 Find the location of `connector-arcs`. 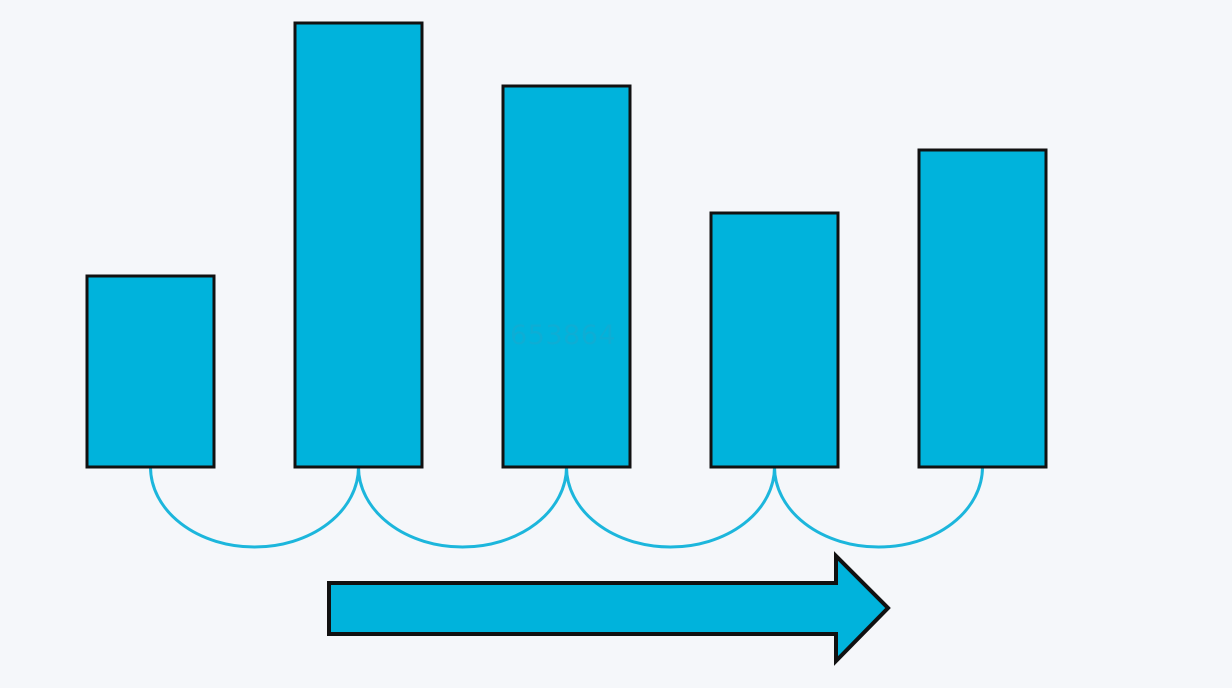

connector-arcs is located at coordinates (566, 507).